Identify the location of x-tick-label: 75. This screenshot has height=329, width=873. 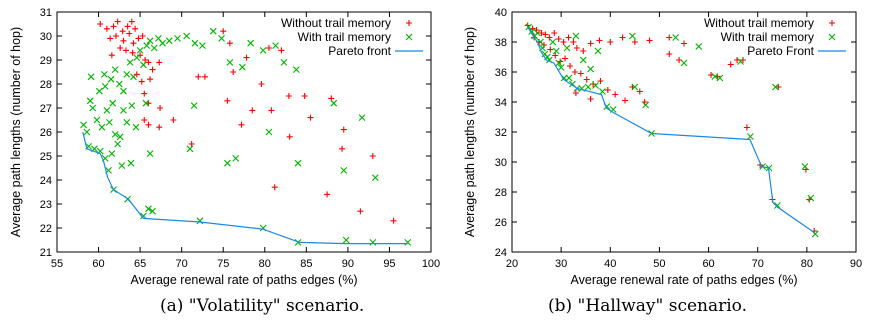
(223, 264).